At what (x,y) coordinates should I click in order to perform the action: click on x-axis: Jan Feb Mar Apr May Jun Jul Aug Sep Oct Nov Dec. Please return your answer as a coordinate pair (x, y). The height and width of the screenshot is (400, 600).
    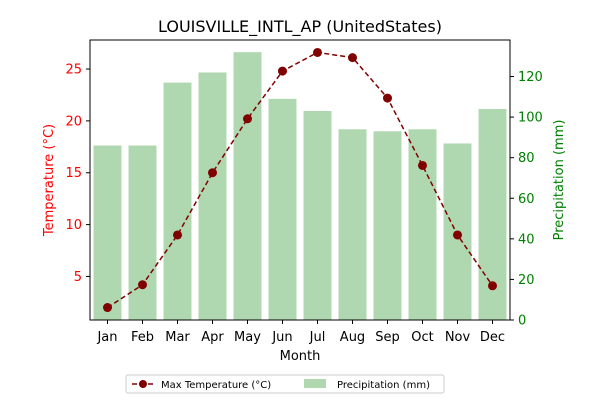
    Looking at the image, I should click on (300, 332).